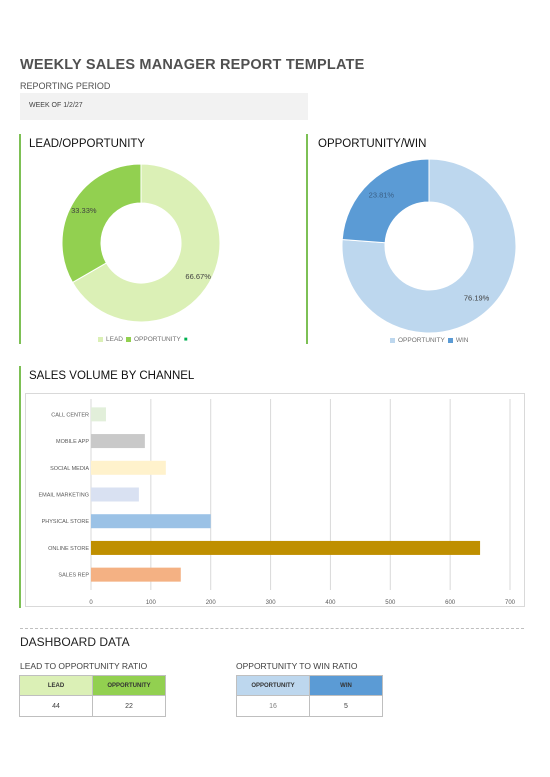 The height and width of the screenshot is (777, 550). Describe the element at coordinates (87, 144) in the screenshot. I see `chart-title-lead-opportunity: LEAD/OPPORTUNITY` at that location.